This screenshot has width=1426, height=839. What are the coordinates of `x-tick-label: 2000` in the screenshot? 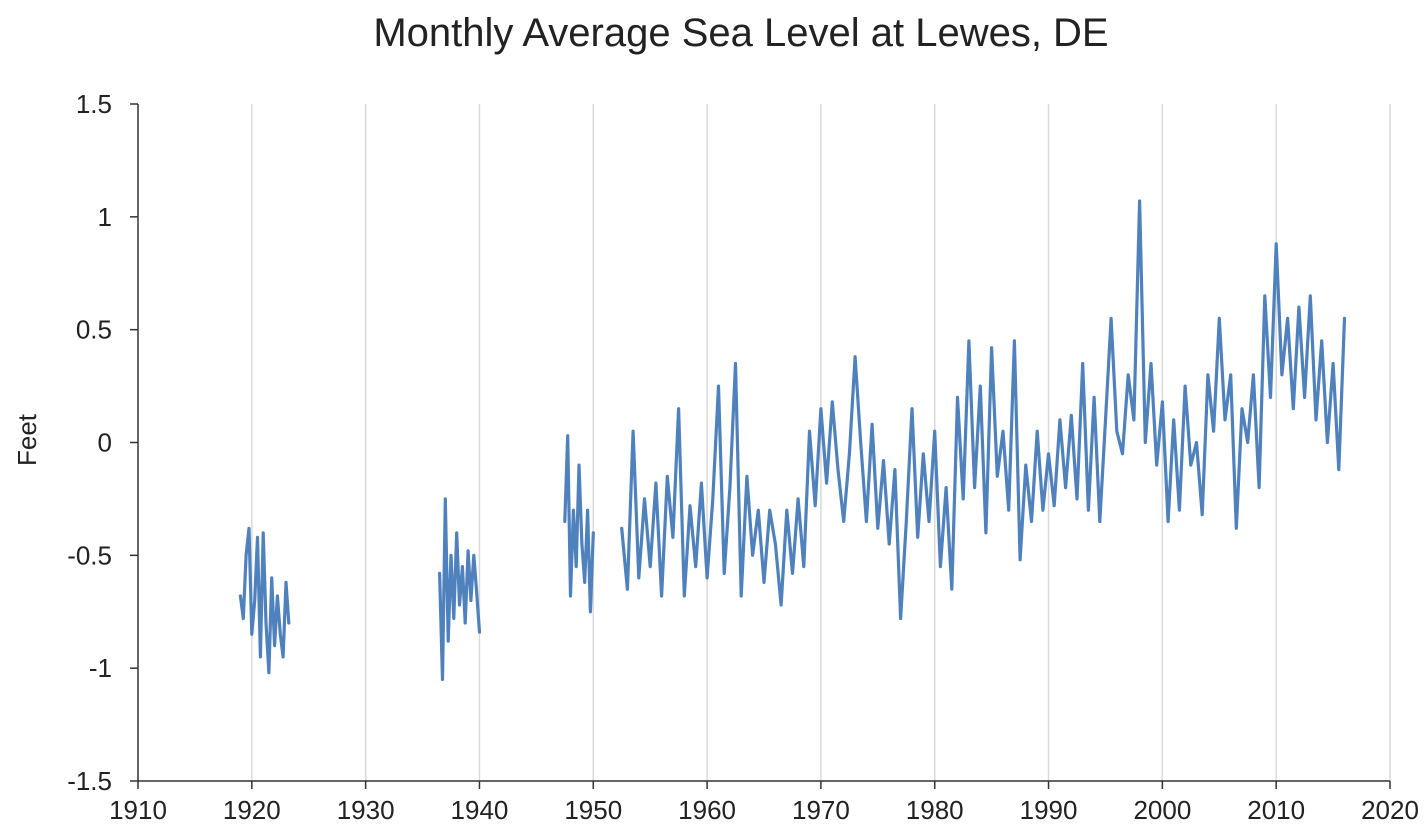 It's located at (1162, 810).